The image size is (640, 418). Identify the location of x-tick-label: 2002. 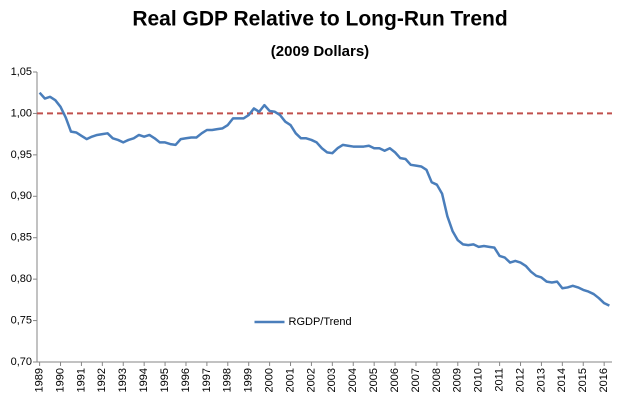
(311, 380).